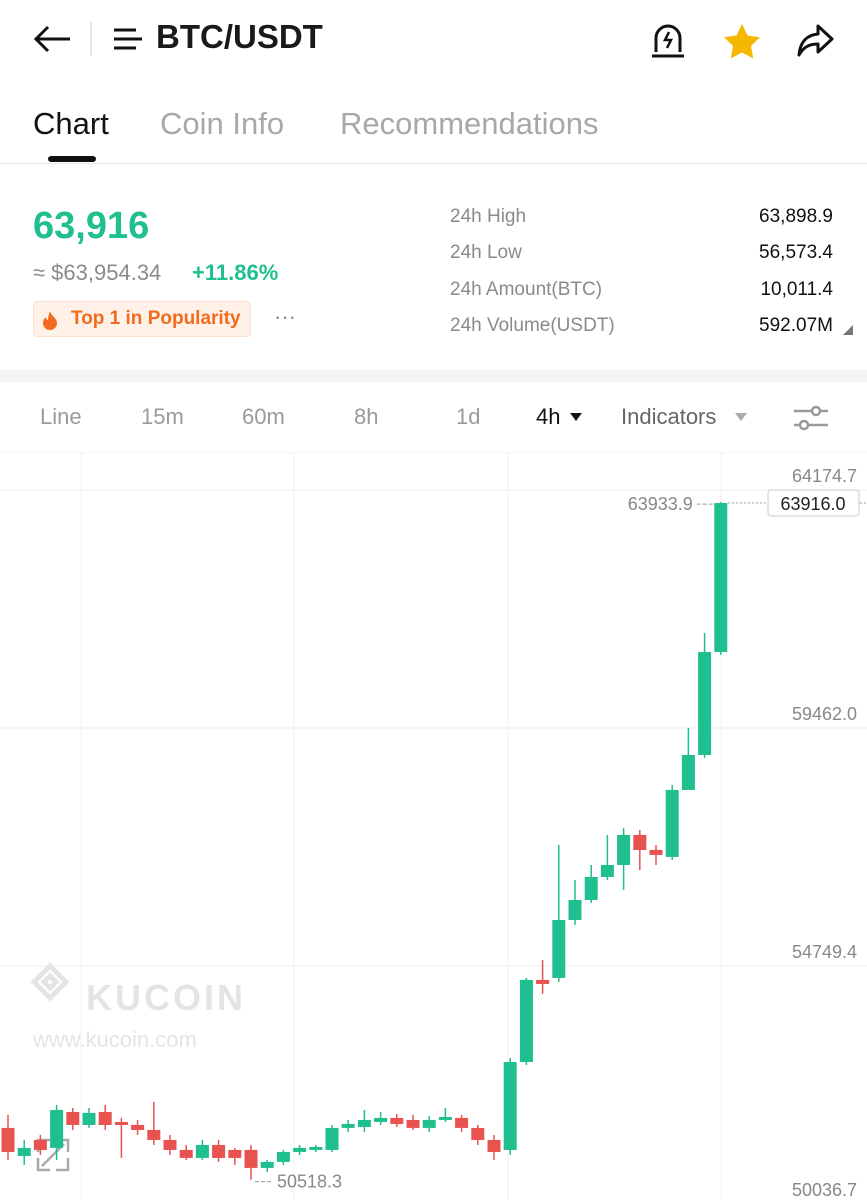  What do you see at coordinates (61, 416) in the screenshot?
I see `interval-tab: Line` at bounding box center [61, 416].